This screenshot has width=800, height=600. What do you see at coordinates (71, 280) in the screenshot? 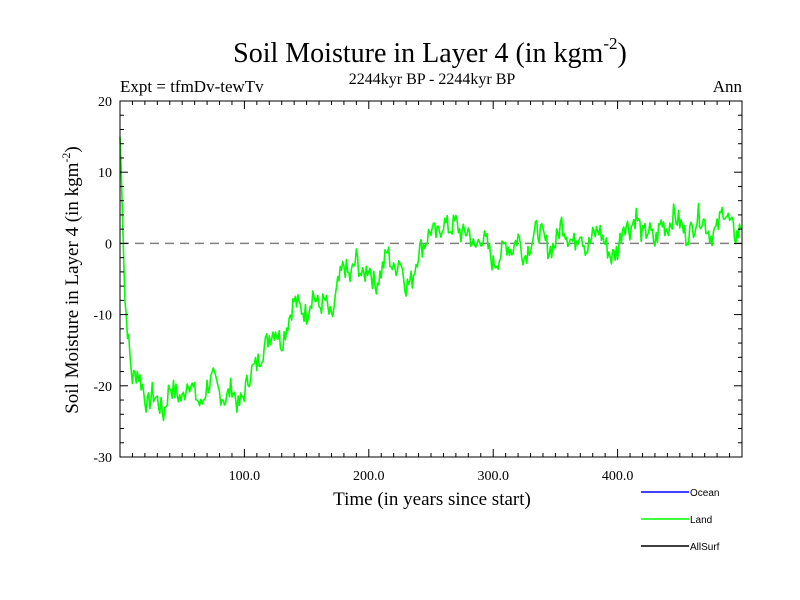
I see `y-axis-label: Soil Moisture in Layer 4 (in kgm-2)` at bounding box center [71, 280].